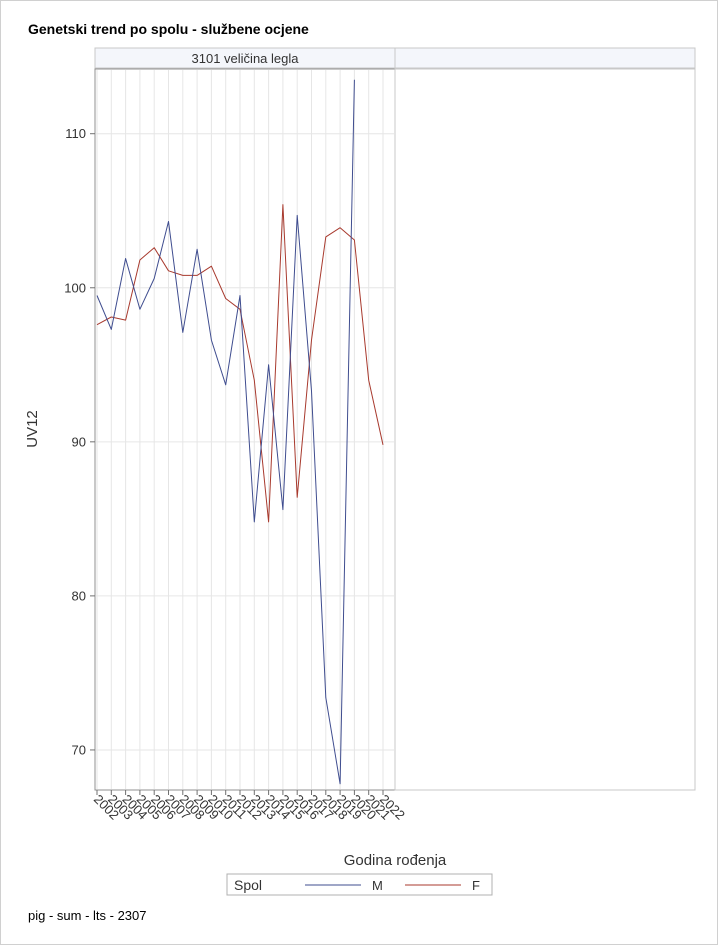 The image size is (718, 945). I want to click on y-tick-label: 70, so click(79, 749).